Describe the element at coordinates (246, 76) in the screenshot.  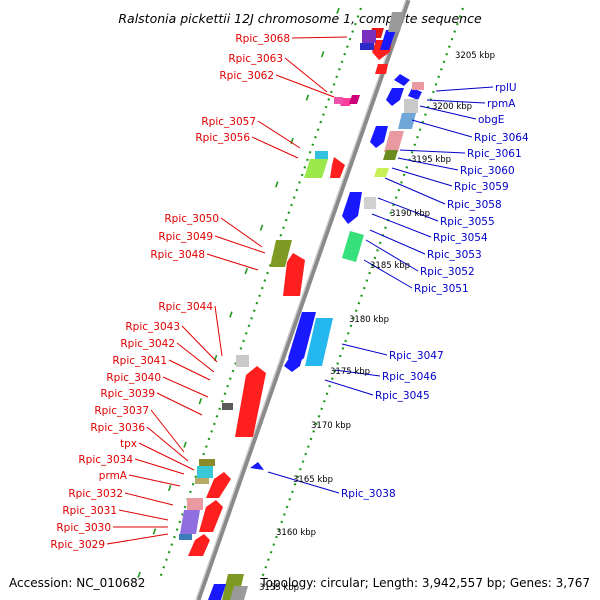
I see `left-gene-label: Rpic_3062` at that location.